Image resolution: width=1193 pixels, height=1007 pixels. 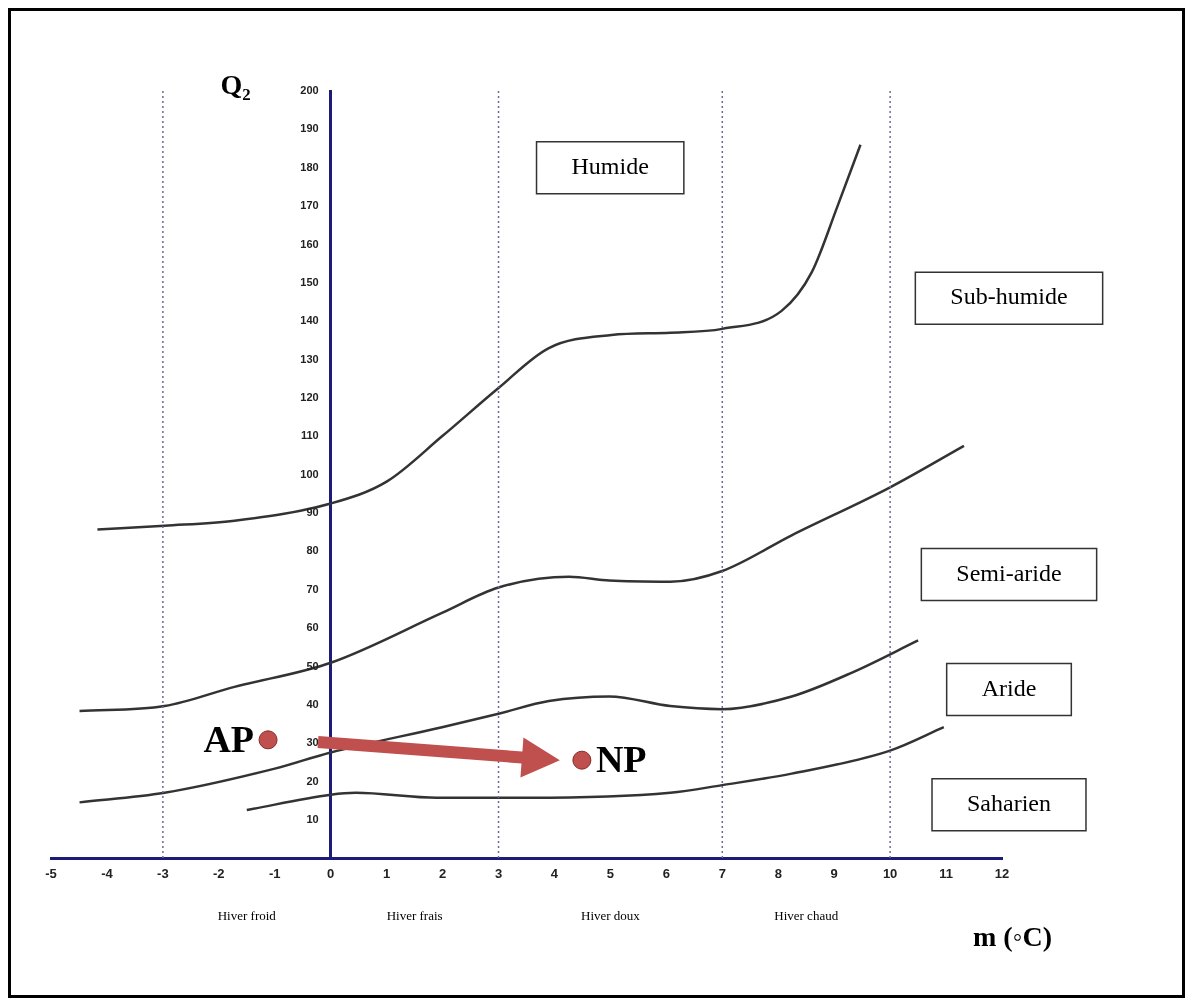 I want to click on y-tick-label: 190, so click(x=309, y=128).